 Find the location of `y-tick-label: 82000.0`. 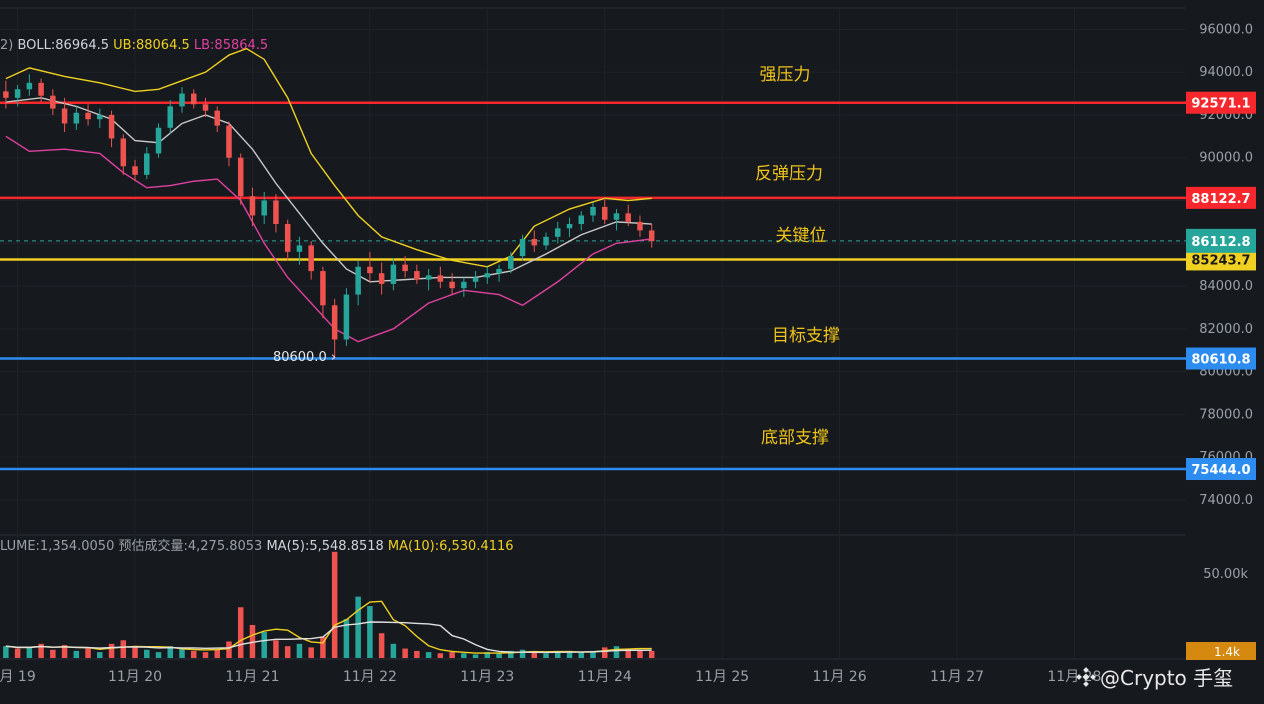

y-tick-label: 82000.0 is located at coordinates (1226, 329).